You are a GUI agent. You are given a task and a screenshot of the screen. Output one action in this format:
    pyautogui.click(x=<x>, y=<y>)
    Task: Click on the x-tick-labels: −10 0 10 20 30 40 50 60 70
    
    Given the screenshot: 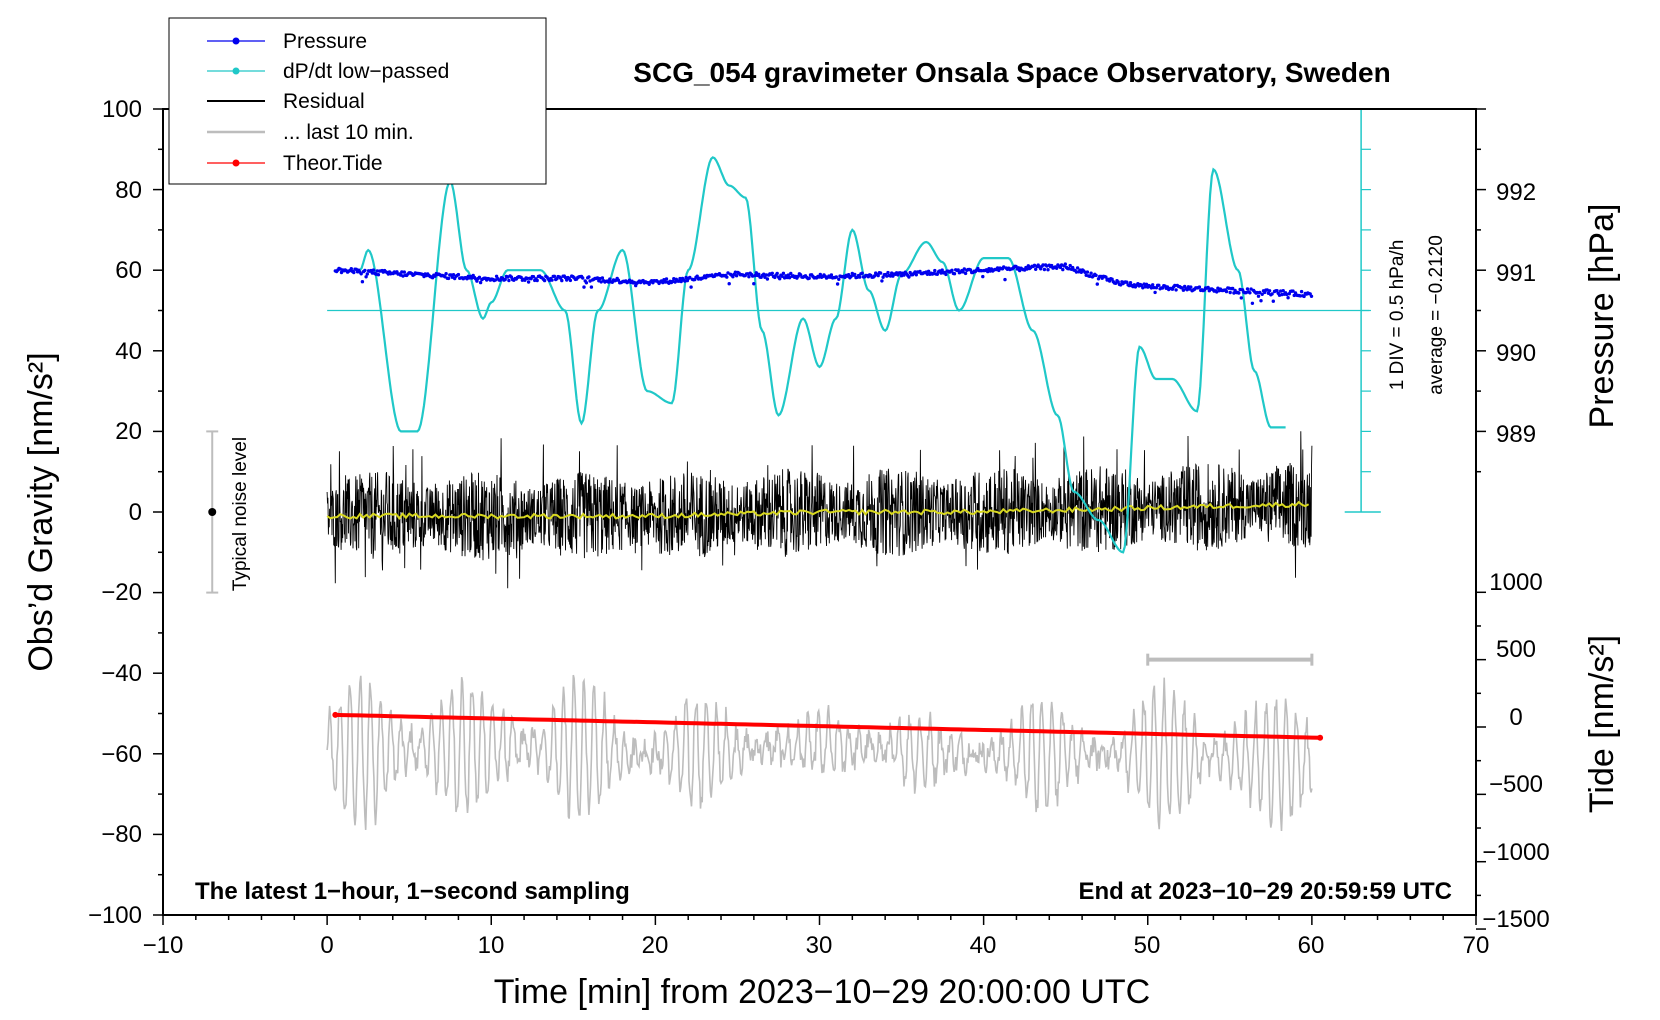 What is the action you would take?
    pyautogui.click(x=816, y=945)
    